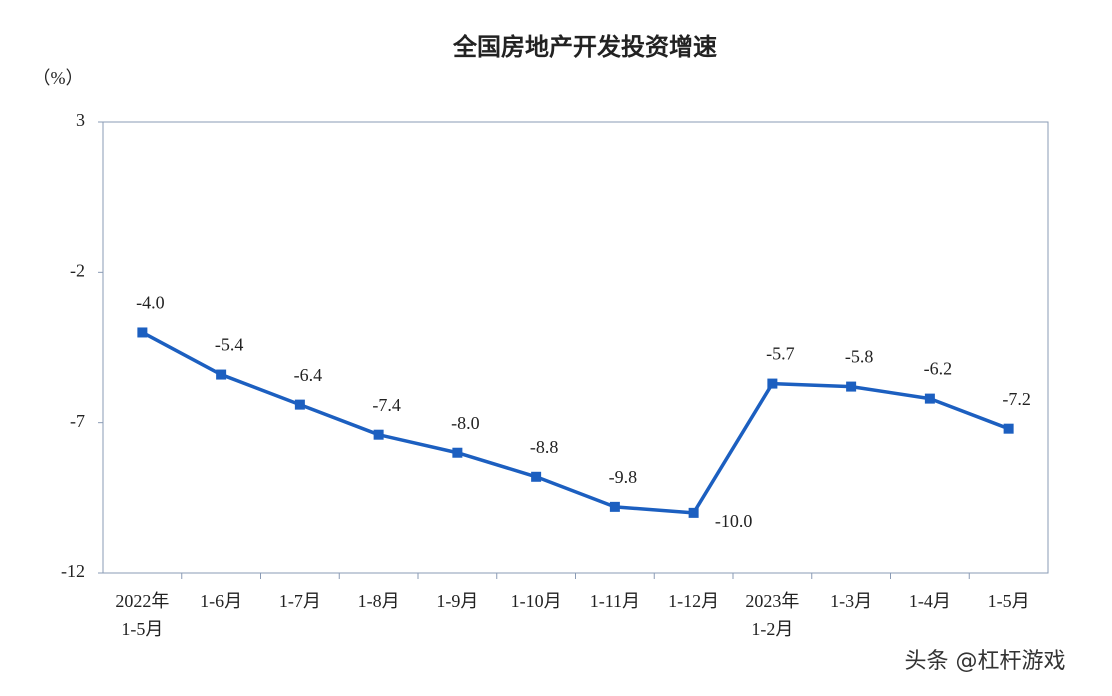  I want to click on data-label: -10.0, so click(734, 521).